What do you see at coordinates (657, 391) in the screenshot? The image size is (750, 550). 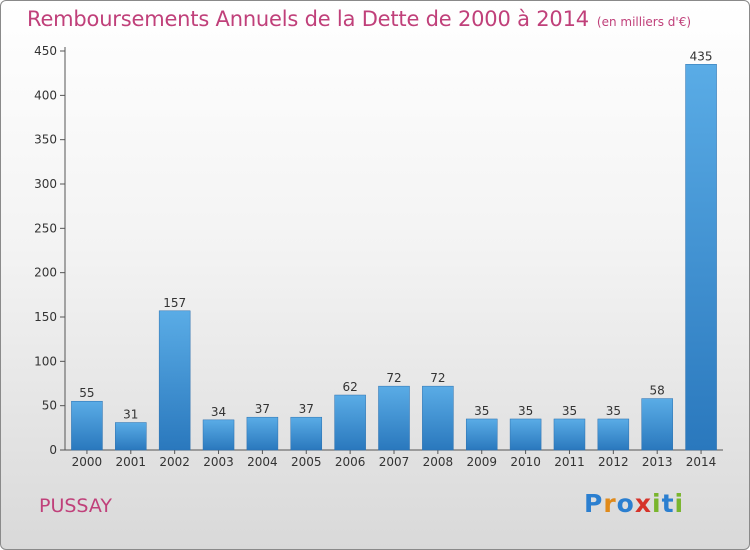 I see `bar-value-label: 58` at bounding box center [657, 391].